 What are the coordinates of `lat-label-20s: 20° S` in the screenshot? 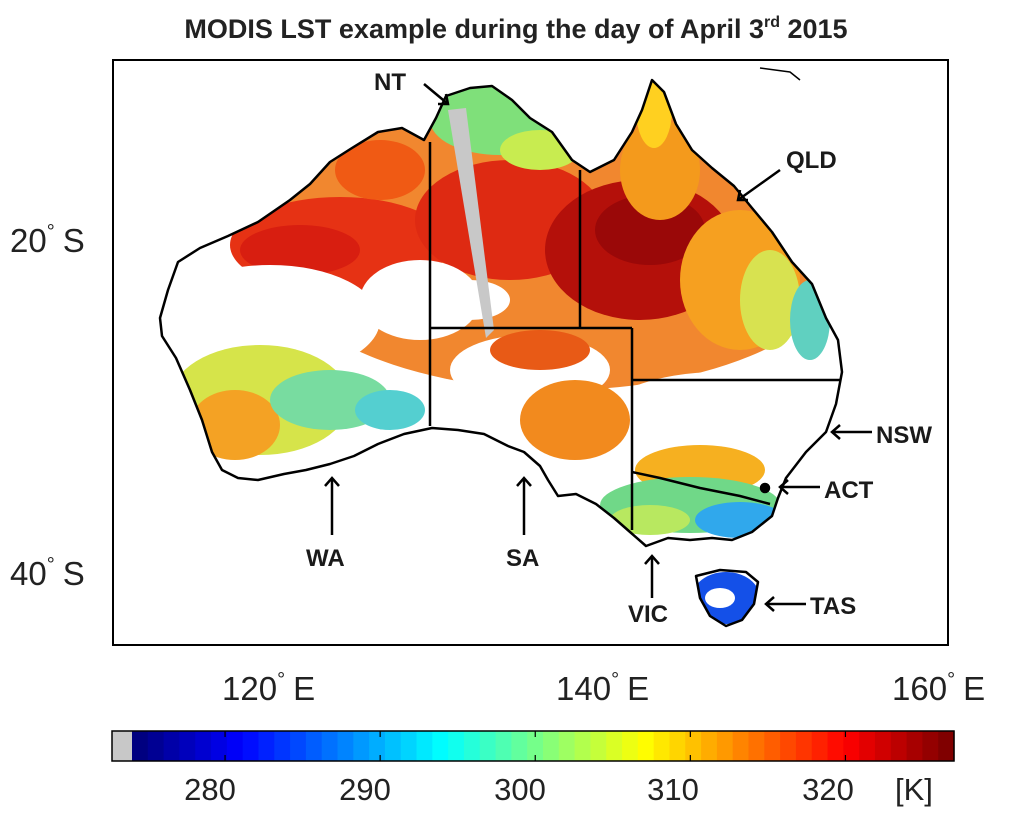 It's located at (47, 240).